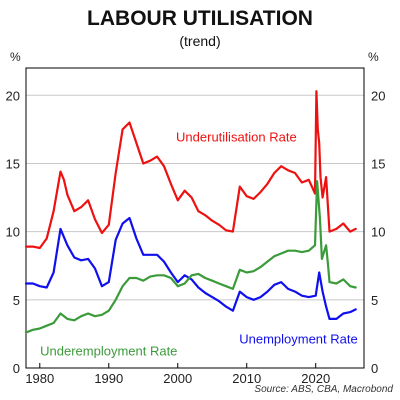  I want to click on x-axis-ticks: 1980 1990 2000 2010 2020, so click(177, 374).